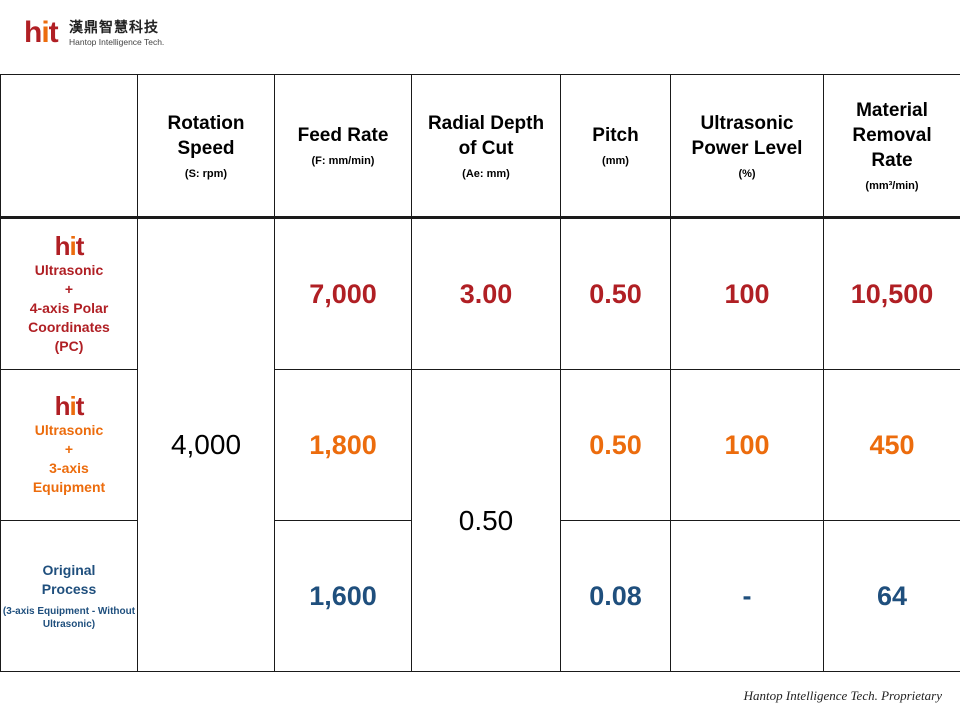 This screenshot has height=720, width=960. I want to click on pitch-cell: 0.08, so click(615, 596).